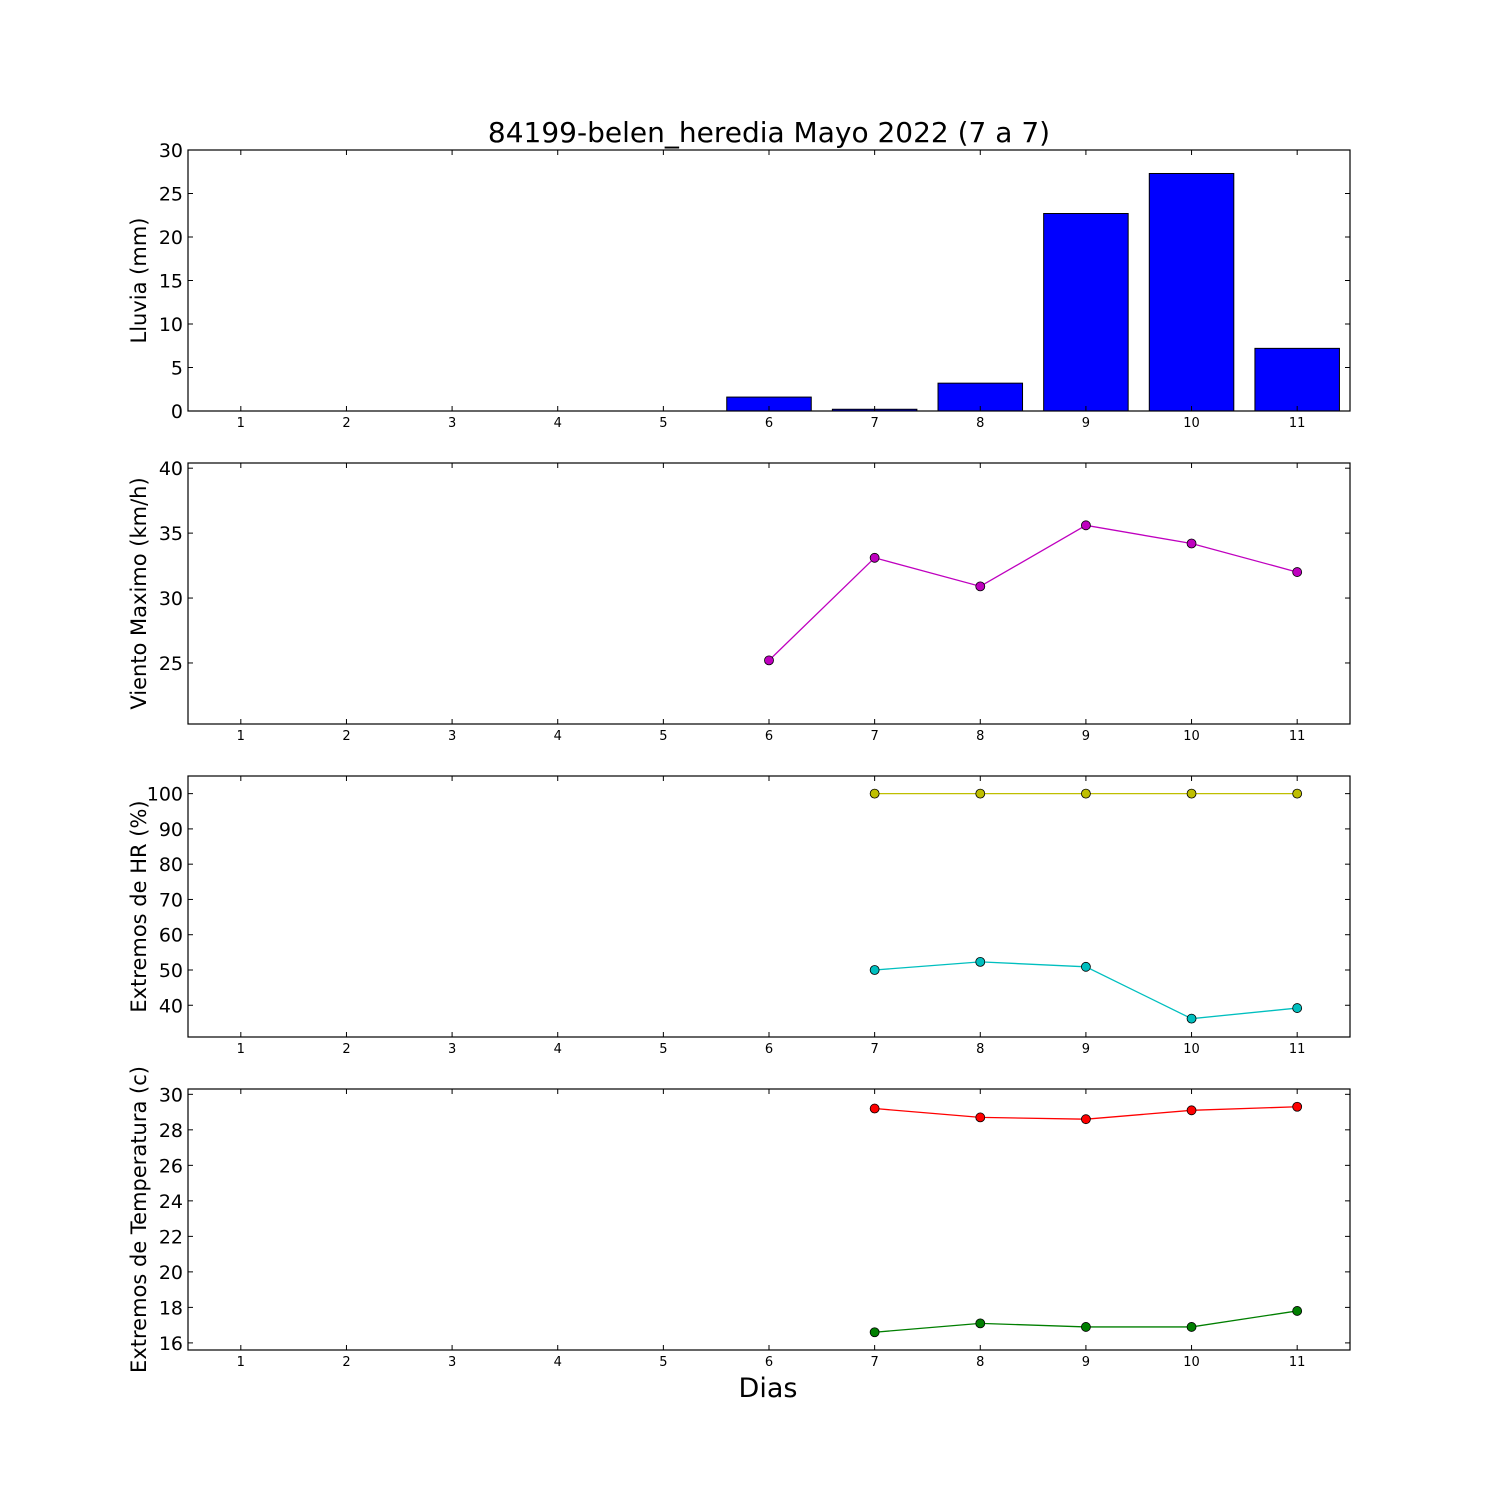 This screenshot has width=1500, height=1500. I want to click on y-tick-label: 35, so click(171, 534).